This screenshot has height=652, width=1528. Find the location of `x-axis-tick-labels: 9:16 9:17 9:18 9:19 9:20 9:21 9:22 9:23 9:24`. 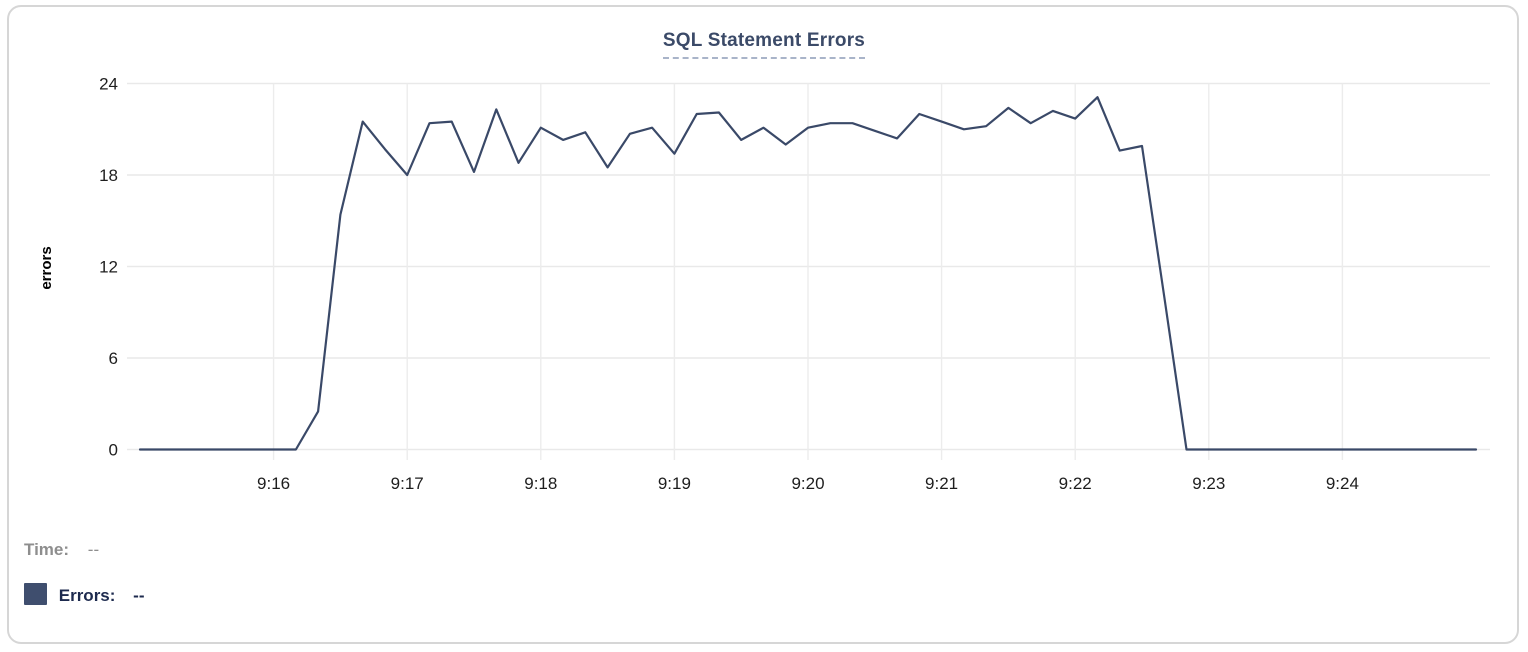

x-axis-tick-labels: 9:16 9:17 9:18 9:19 9:20 9:21 9:22 9:23 9:24 is located at coordinates (808, 483).